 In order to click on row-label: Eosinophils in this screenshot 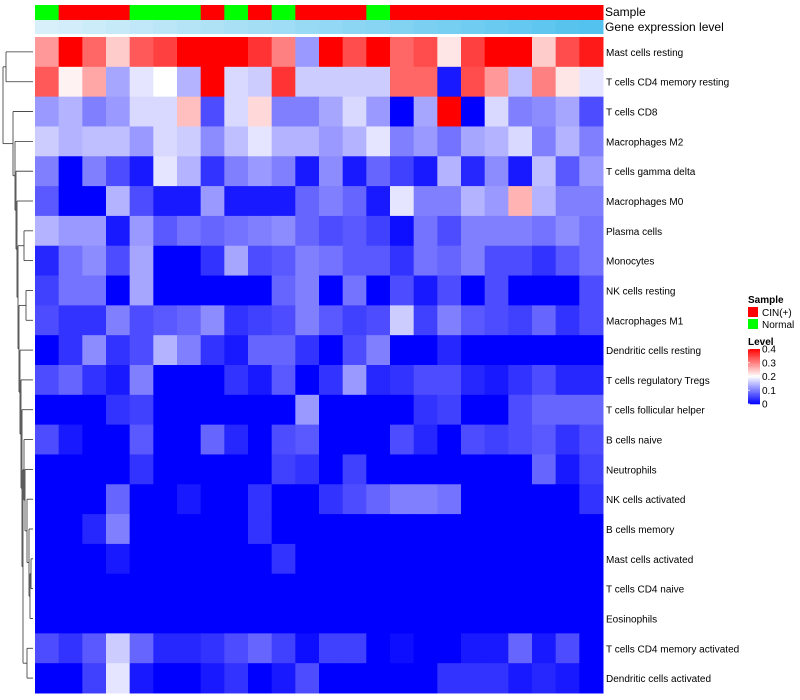, I will do `click(631, 619)`.